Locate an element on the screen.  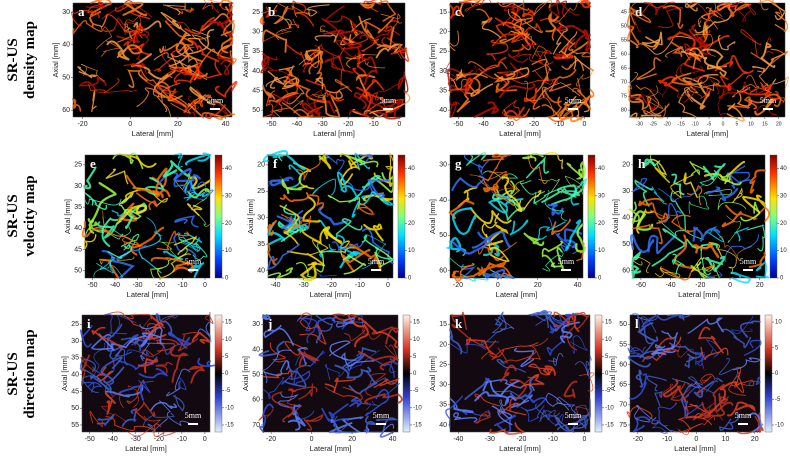
image-frame is located at coordinates (146, 373).